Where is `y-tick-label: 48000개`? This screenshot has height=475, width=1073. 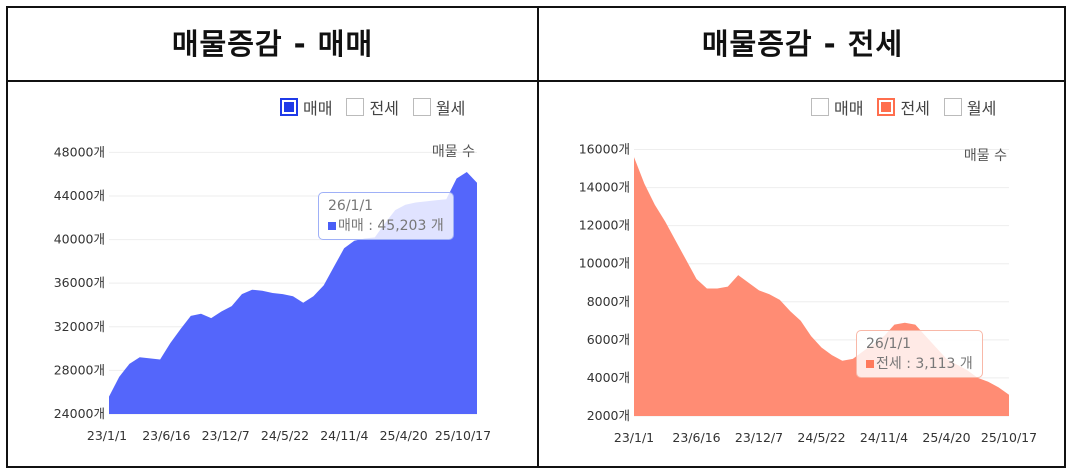
y-tick-label: 48000개 is located at coordinates (79, 151).